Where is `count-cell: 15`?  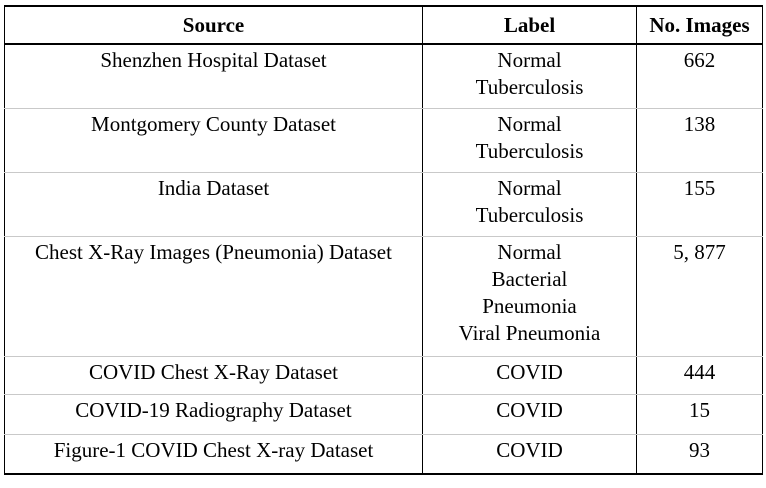
count-cell: 15 is located at coordinates (699, 414).